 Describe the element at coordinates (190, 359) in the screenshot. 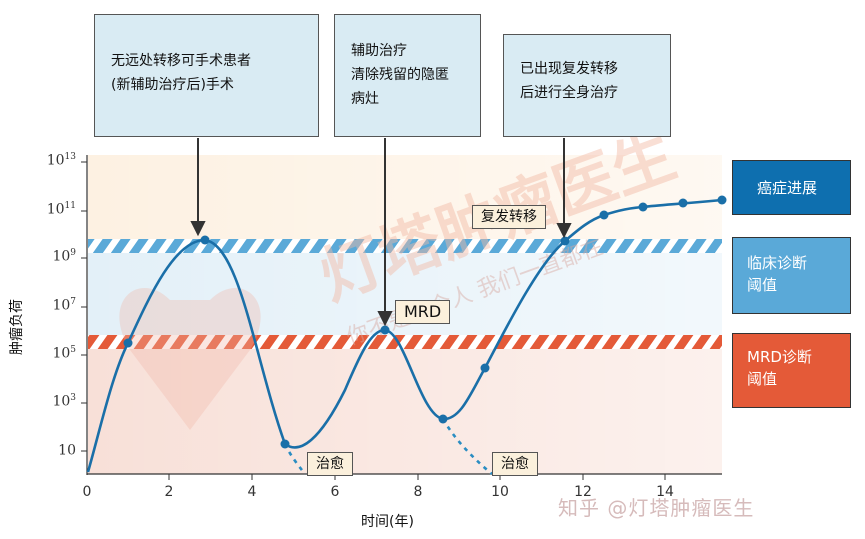

I see `watermark-logo` at that location.